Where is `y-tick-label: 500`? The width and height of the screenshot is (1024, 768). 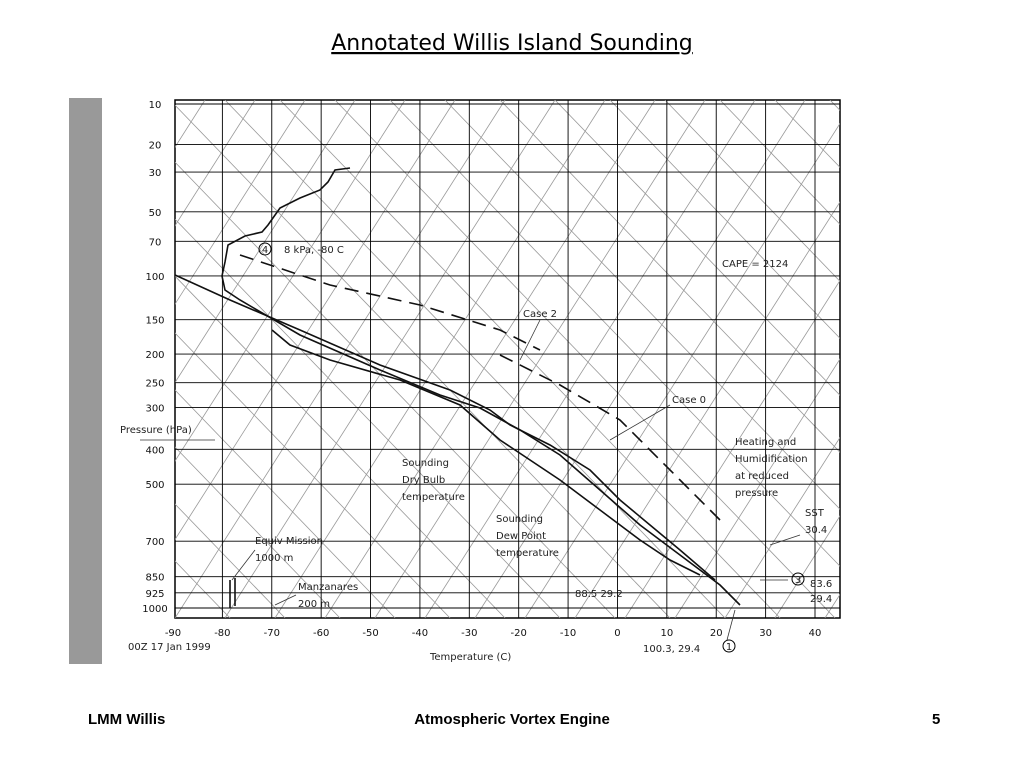
y-tick-label: 500 is located at coordinates (154, 485).